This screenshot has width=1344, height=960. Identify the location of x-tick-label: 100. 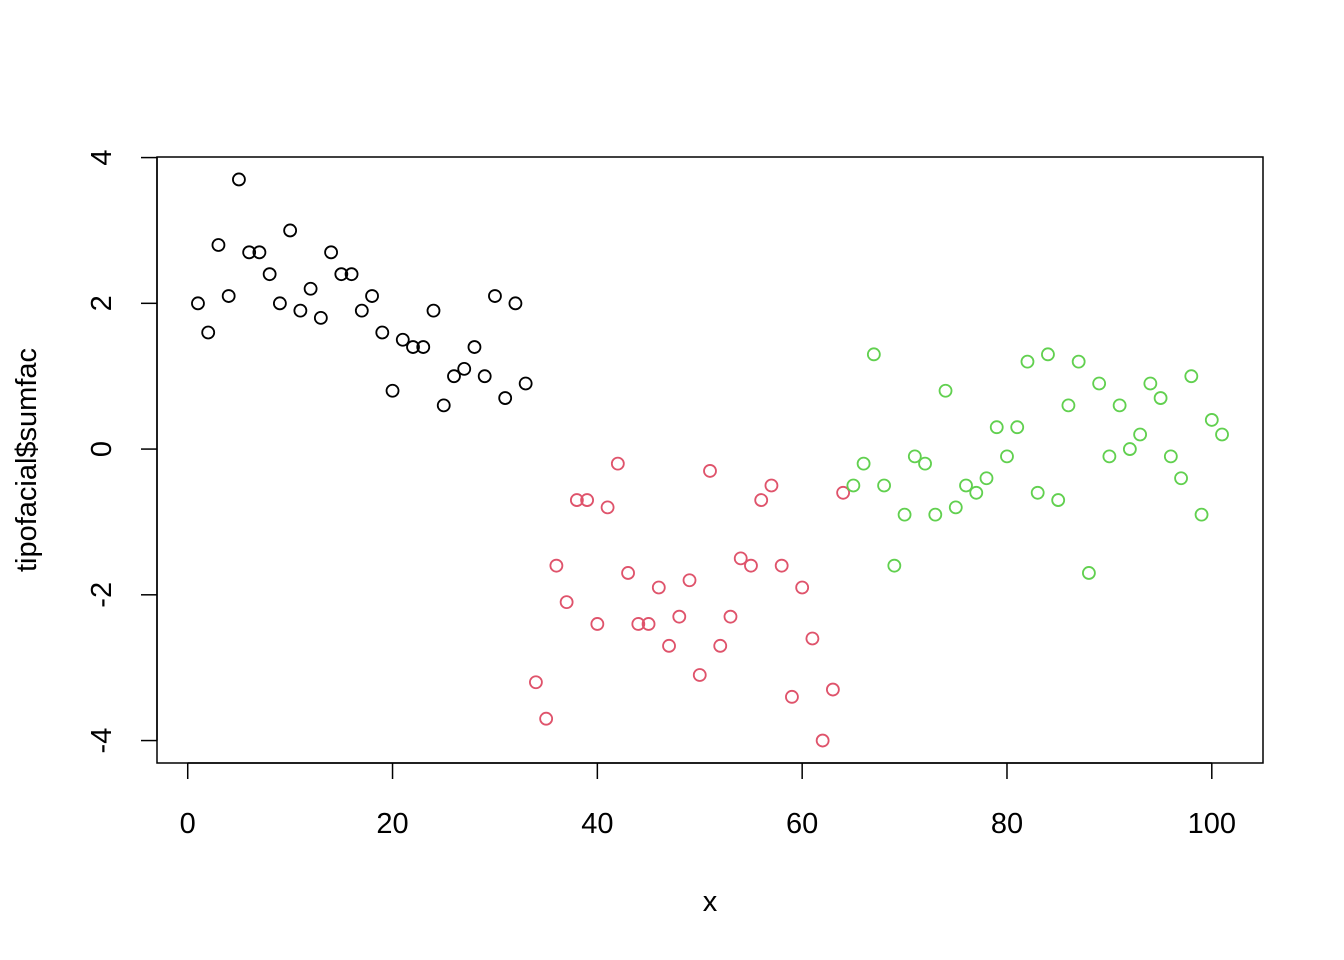
(1212, 824).